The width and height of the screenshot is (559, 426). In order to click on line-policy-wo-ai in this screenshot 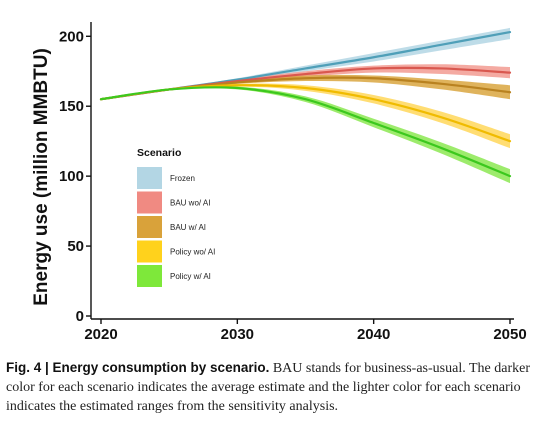, I will do `click(305, 113)`.